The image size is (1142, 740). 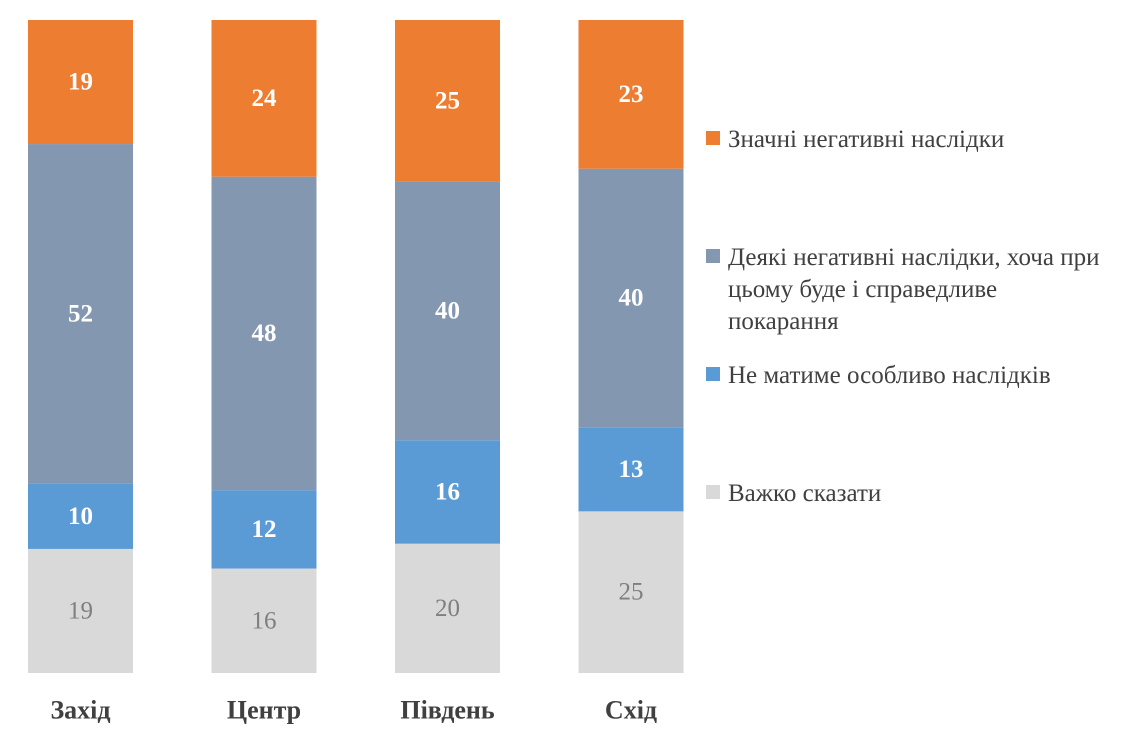 What do you see at coordinates (264, 710) in the screenshot?
I see `category-label: Центр` at bounding box center [264, 710].